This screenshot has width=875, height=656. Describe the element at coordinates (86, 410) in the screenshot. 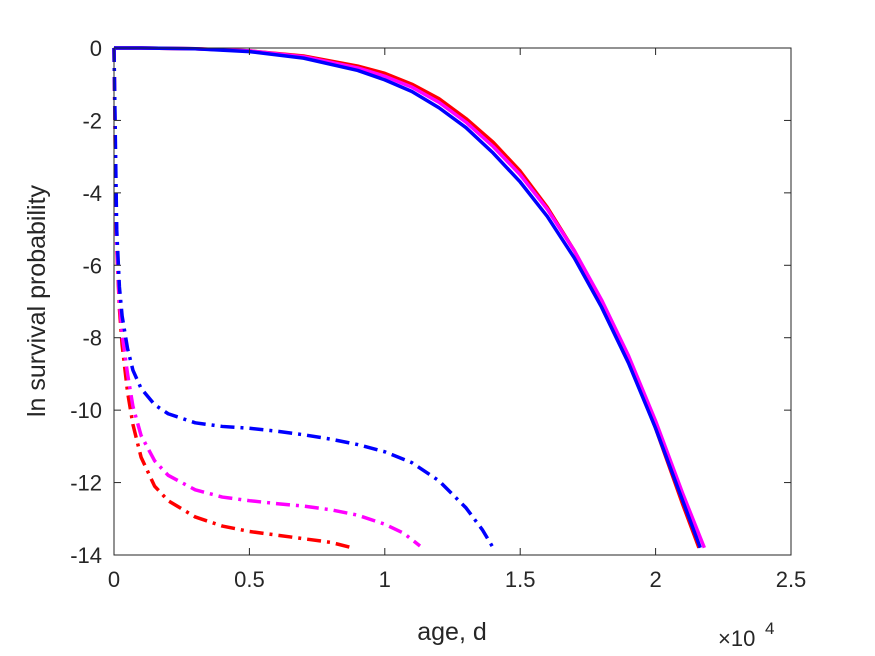

I see `y-tick-label: -10` at that location.